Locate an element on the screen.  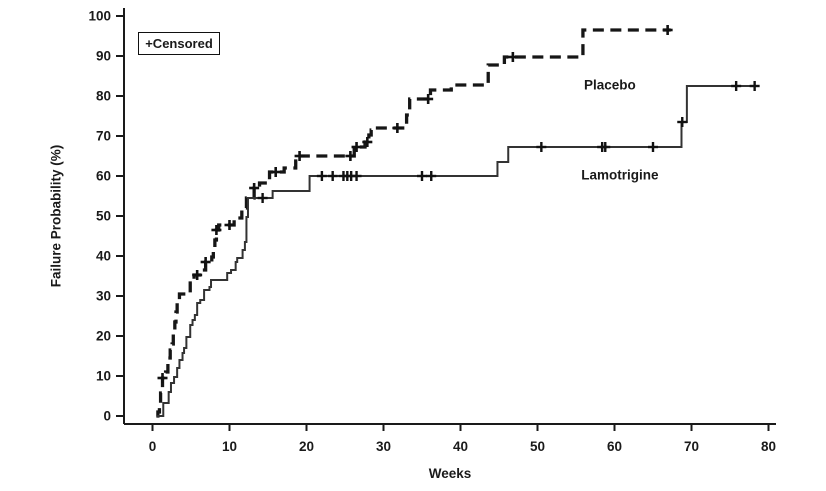
x-tick-label: 0 is located at coordinates (153, 446).